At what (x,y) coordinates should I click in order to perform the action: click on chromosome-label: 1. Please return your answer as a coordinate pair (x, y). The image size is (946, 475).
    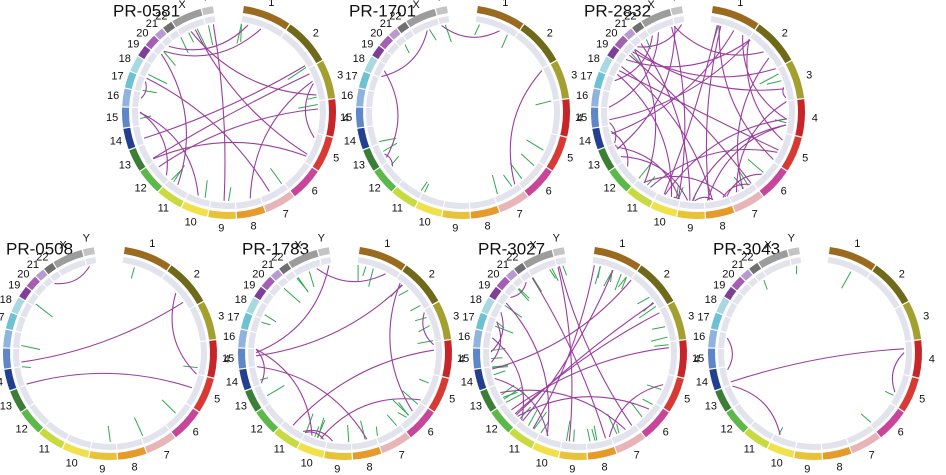
    Looking at the image, I should click on (152, 244).